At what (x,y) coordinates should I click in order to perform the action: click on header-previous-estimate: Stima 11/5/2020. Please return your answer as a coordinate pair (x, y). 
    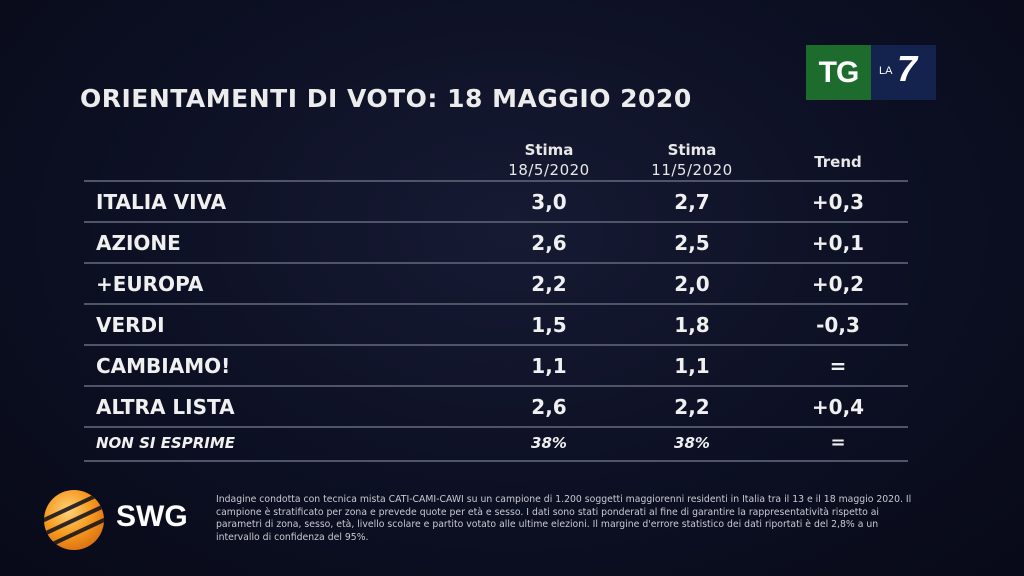
    Looking at the image, I should click on (692, 160).